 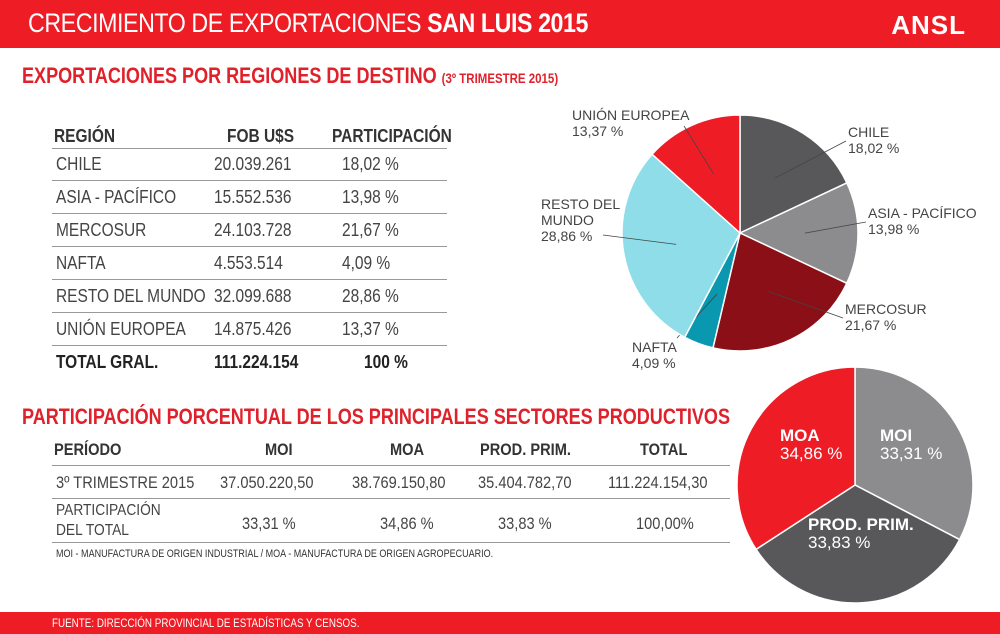 What do you see at coordinates (248, 263) in the screenshot?
I see `region-fob: 4.553.514` at bounding box center [248, 263].